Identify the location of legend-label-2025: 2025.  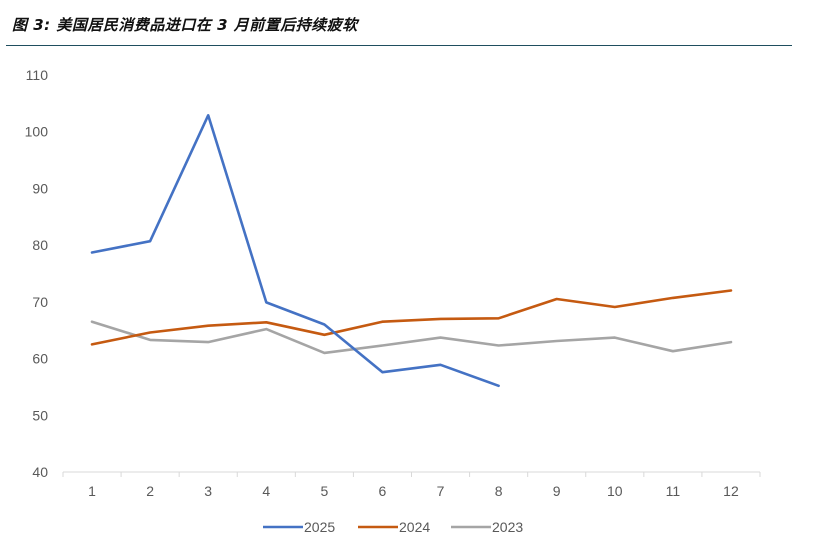
(319, 527).